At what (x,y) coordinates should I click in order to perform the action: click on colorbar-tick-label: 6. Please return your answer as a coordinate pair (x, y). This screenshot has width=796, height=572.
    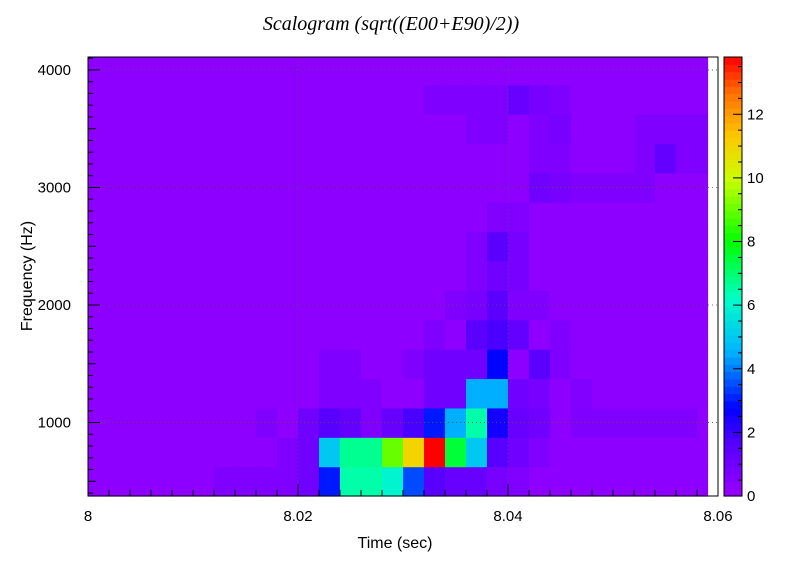
    Looking at the image, I should click on (751, 305).